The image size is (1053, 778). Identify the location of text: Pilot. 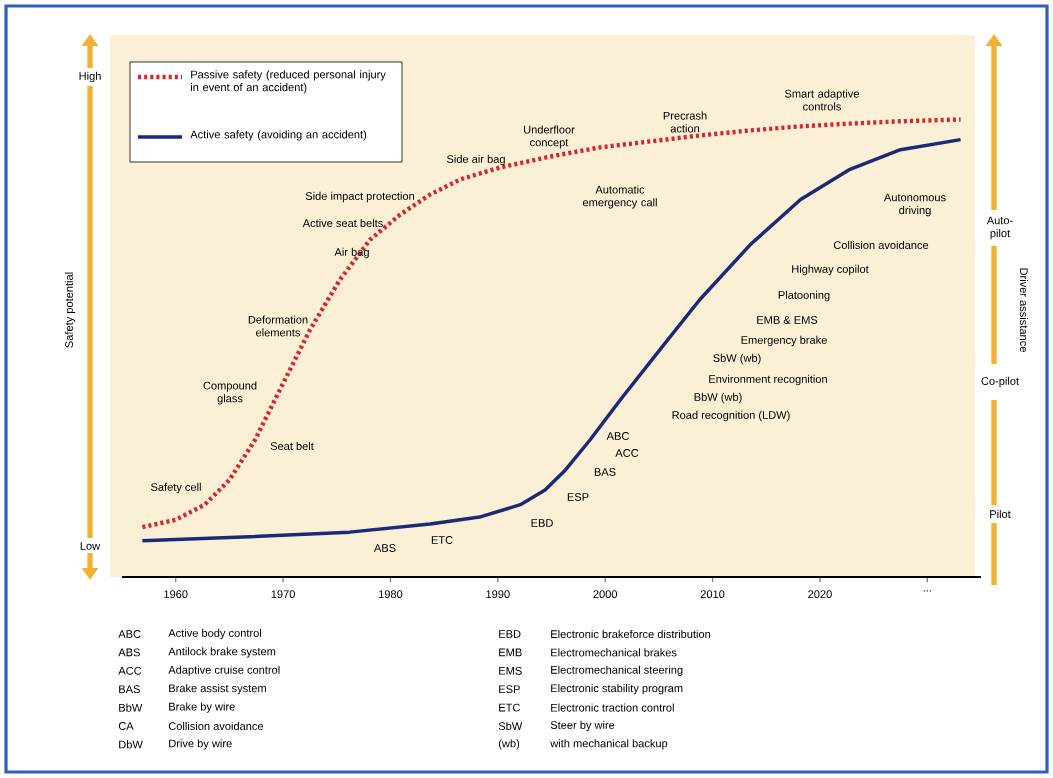
(1000, 514).